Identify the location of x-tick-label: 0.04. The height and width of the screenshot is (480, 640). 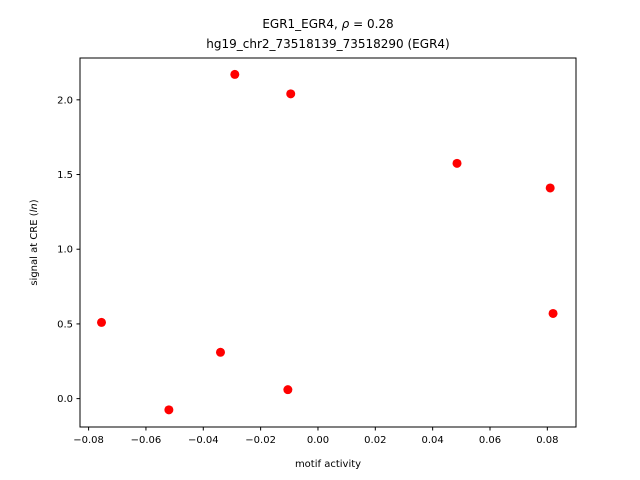
(433, 440).